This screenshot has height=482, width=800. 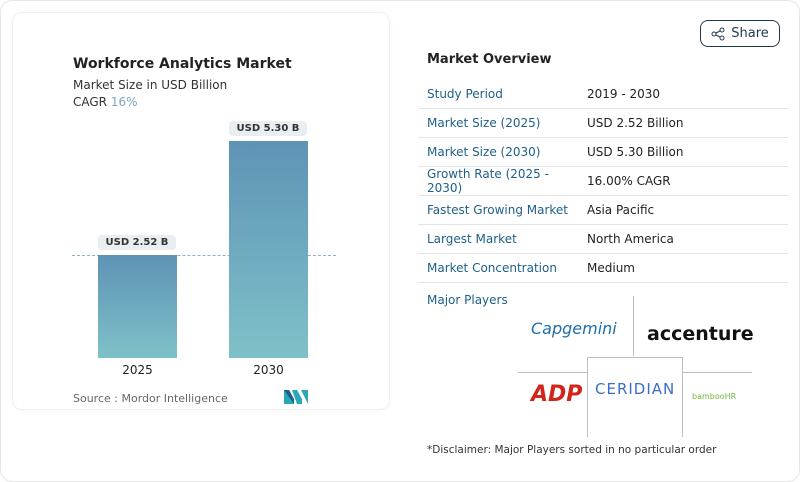 I want to click on cagr-label: CAGR, so click(x=90, y=102).